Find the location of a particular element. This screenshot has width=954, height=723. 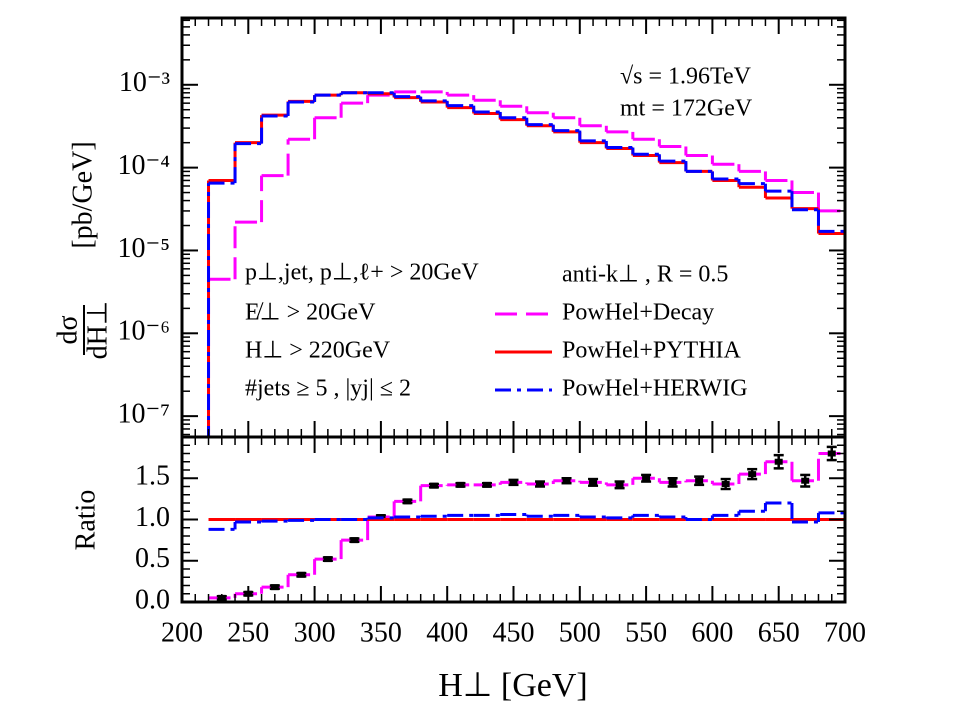

legend-label: PowHel+HERWIG is located at coordinates (655, 389).